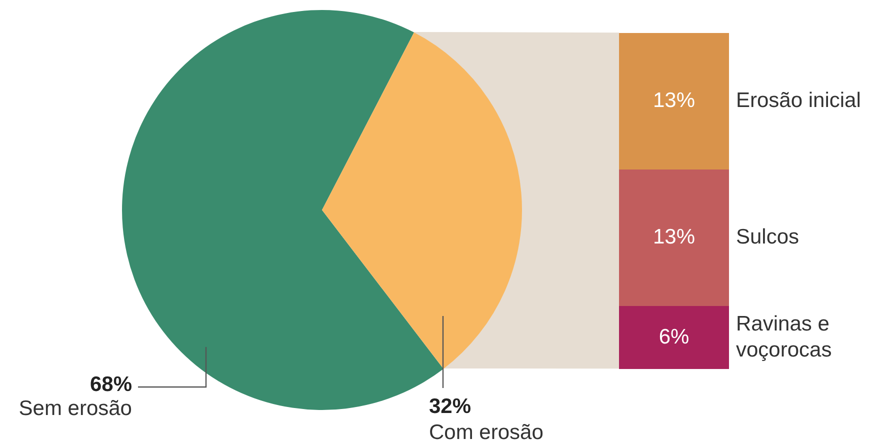  I want to click on data-label: 32%, so click(450, 406).